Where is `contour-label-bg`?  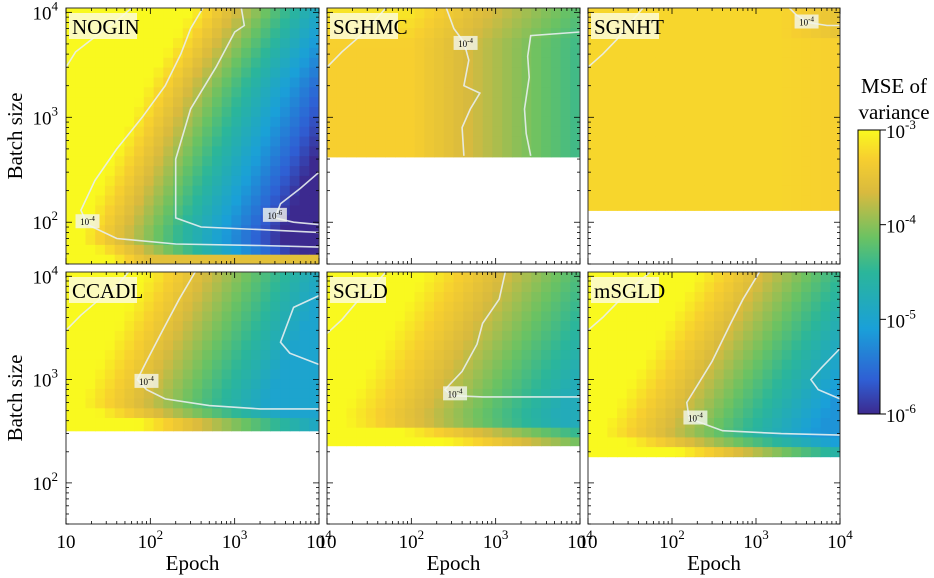 contour-label-bg is located at coordinates (806, 21).